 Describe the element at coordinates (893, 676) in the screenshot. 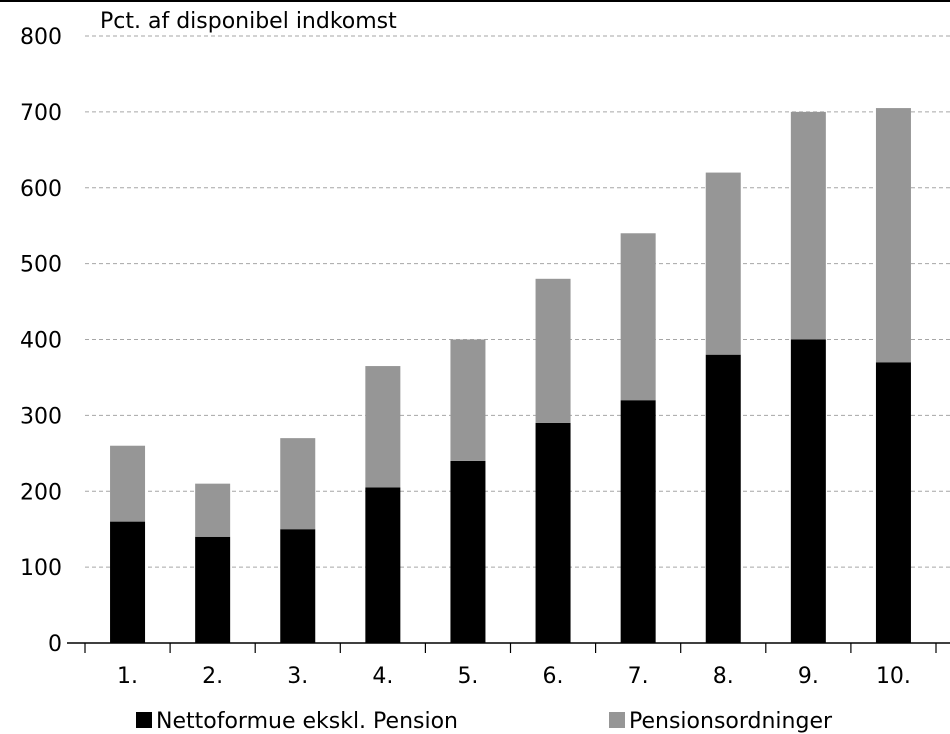

I see `x-tick-label: 10.` at that location.